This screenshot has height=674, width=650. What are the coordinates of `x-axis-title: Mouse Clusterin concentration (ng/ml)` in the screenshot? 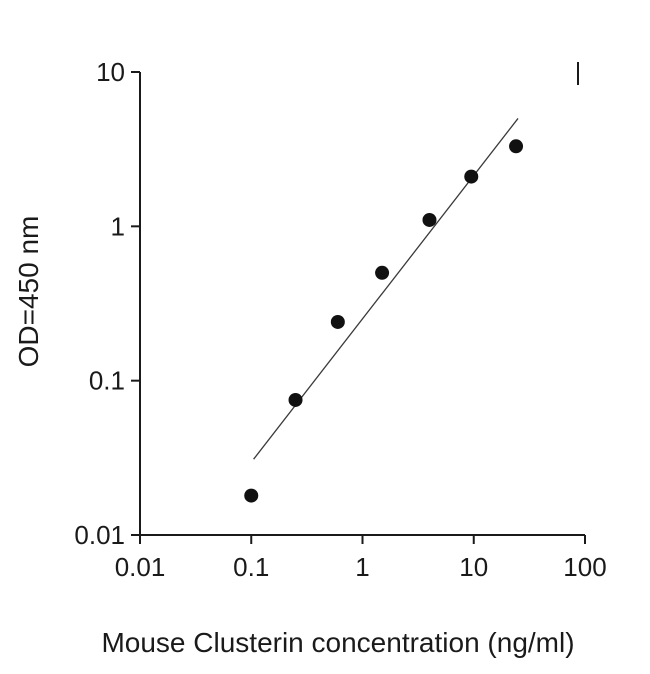 It's located at (337, 642).